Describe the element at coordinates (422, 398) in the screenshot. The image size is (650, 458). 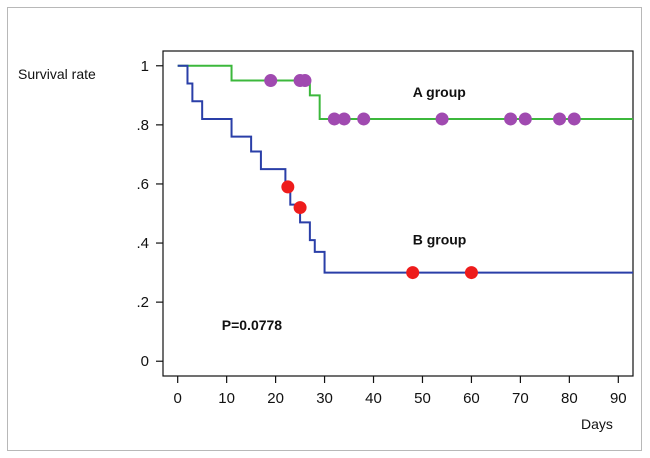
I see `x-tick-label: 50` at that location.